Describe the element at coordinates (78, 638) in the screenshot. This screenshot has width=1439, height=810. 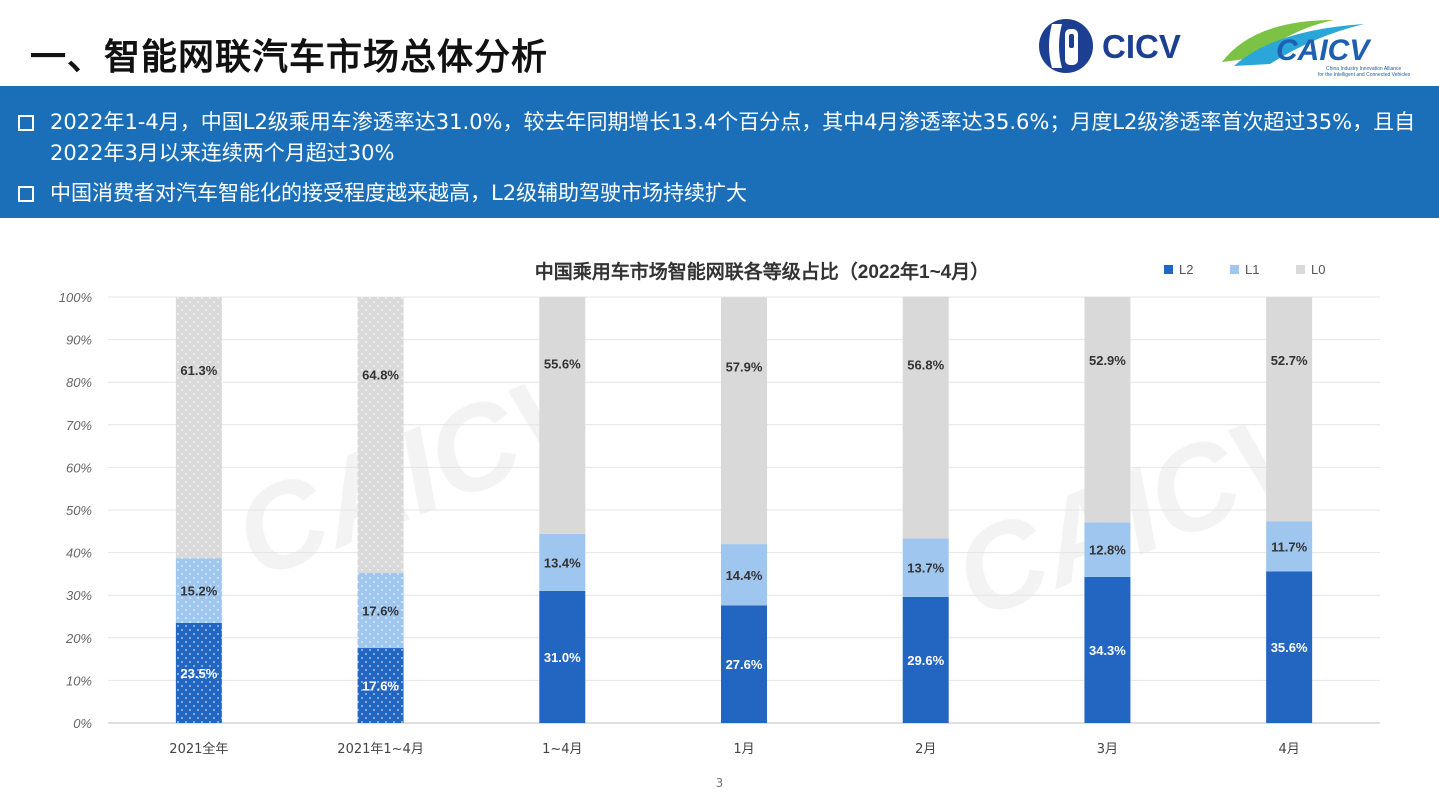
I see `y-tick-label: 20%` at that location.